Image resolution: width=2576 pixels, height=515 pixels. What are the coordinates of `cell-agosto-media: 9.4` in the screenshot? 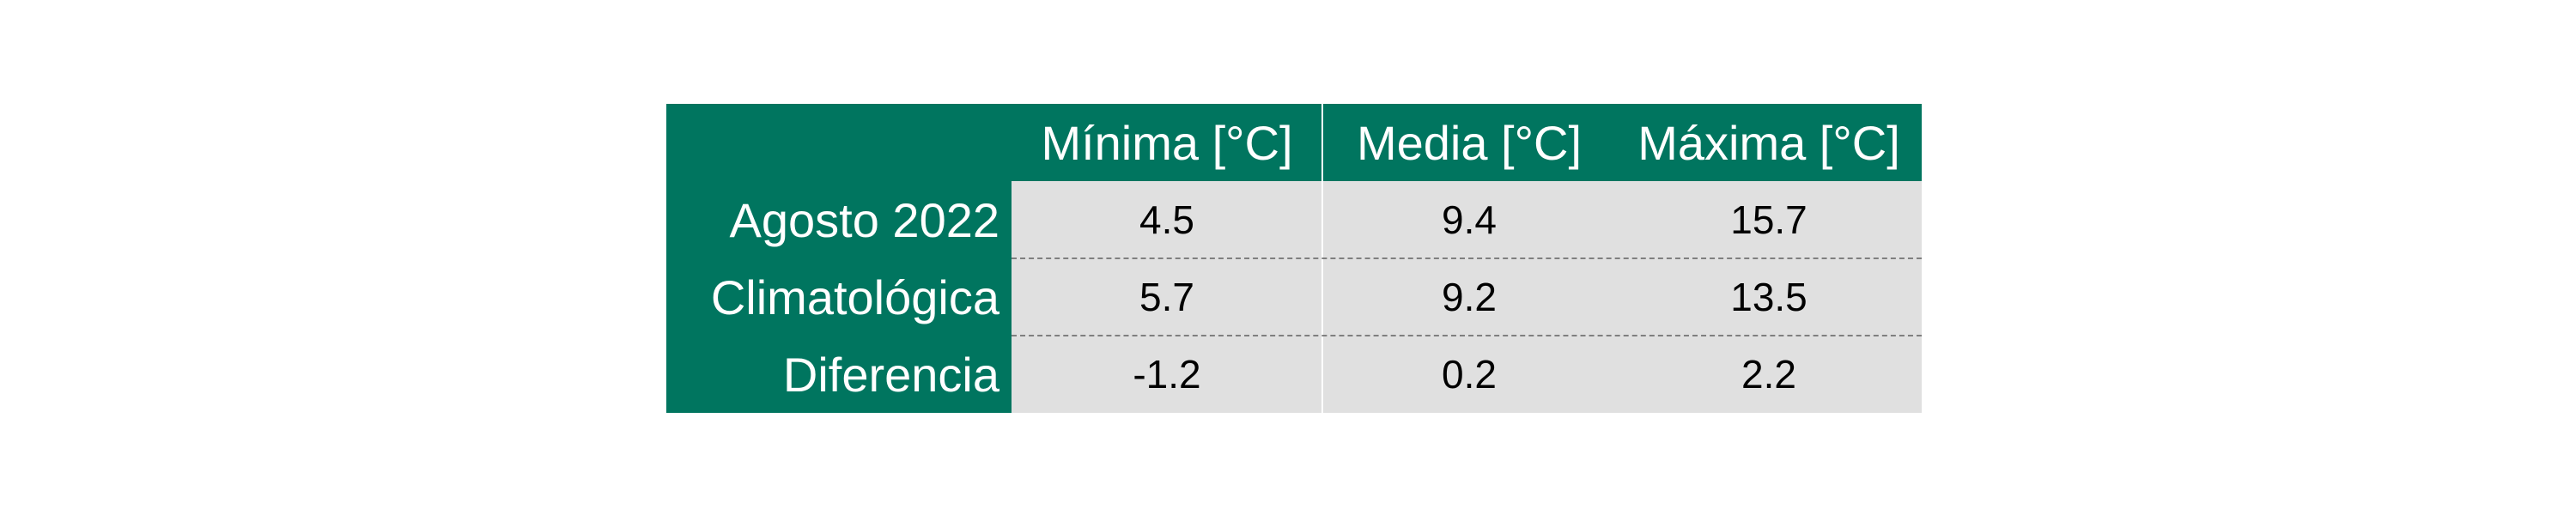 It's located at (1469, 219).